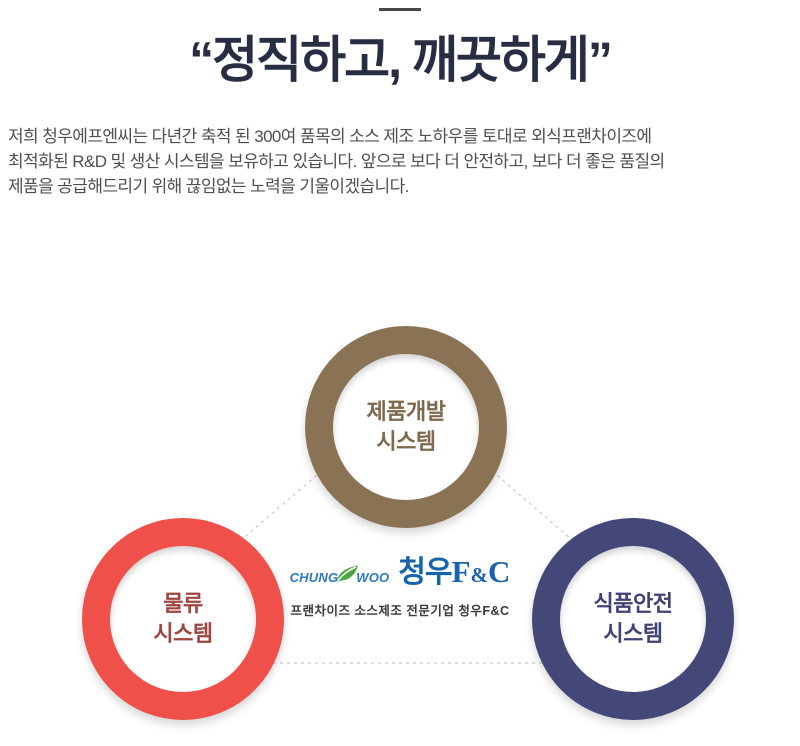 The image size is (800, 746). I want to click on circle-product-development-label: 제품개발 시스템, so click(406, 426).